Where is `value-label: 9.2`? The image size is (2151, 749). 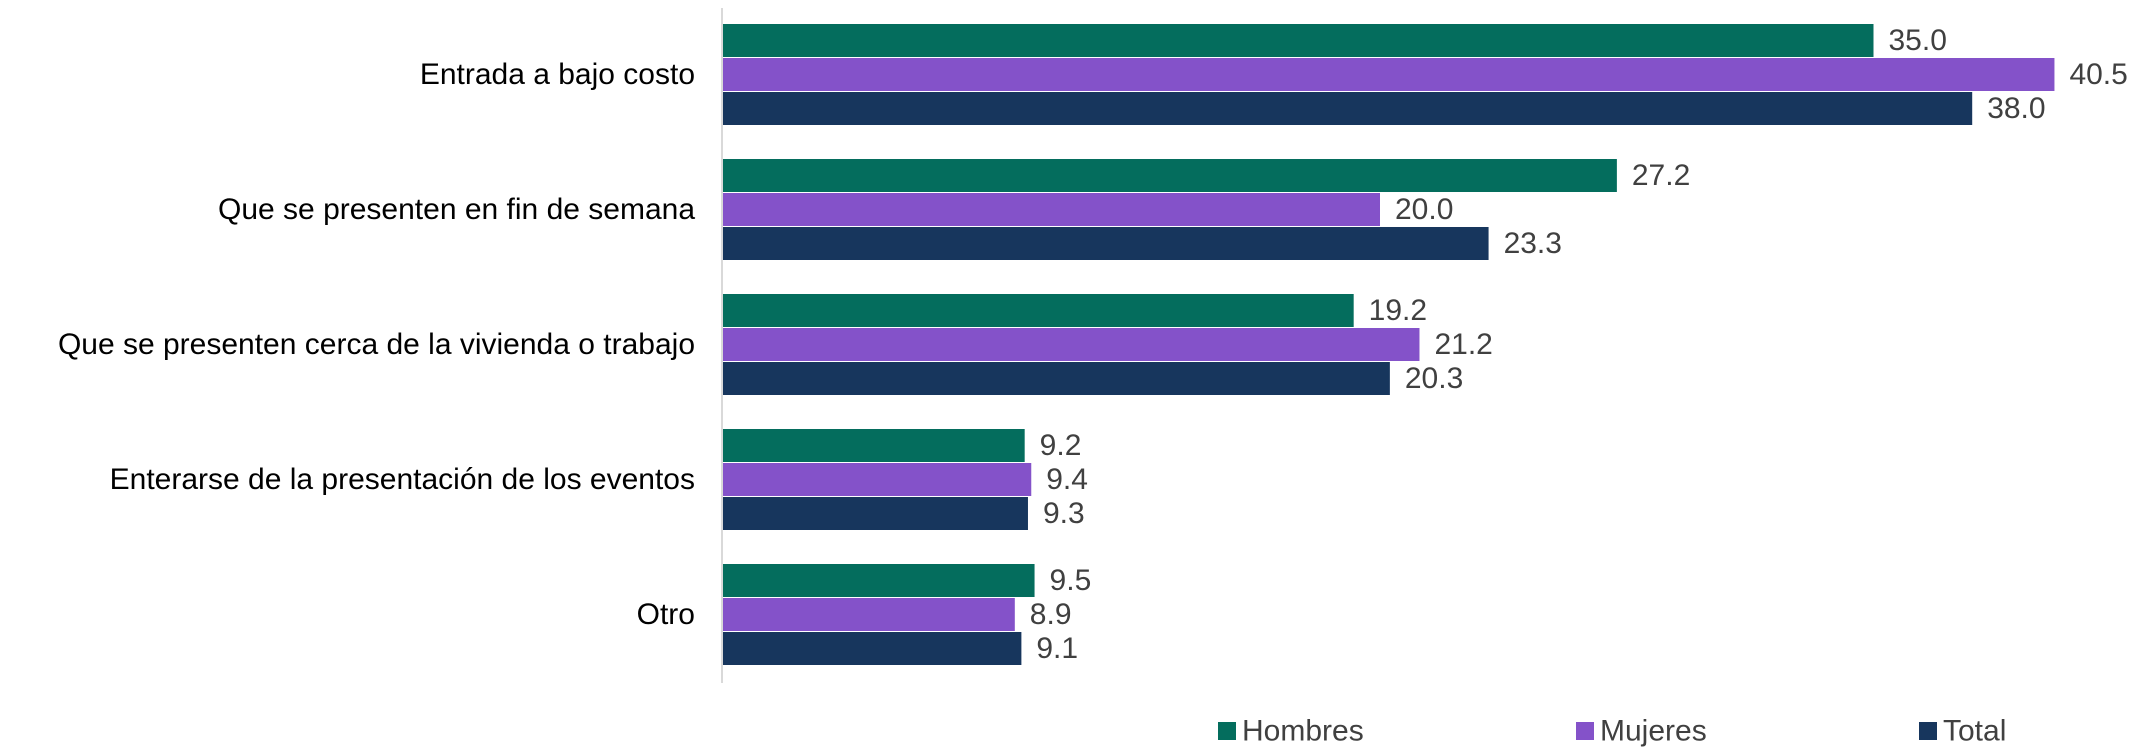 value-label: 9.2 is located at coordinates (1061, 445).